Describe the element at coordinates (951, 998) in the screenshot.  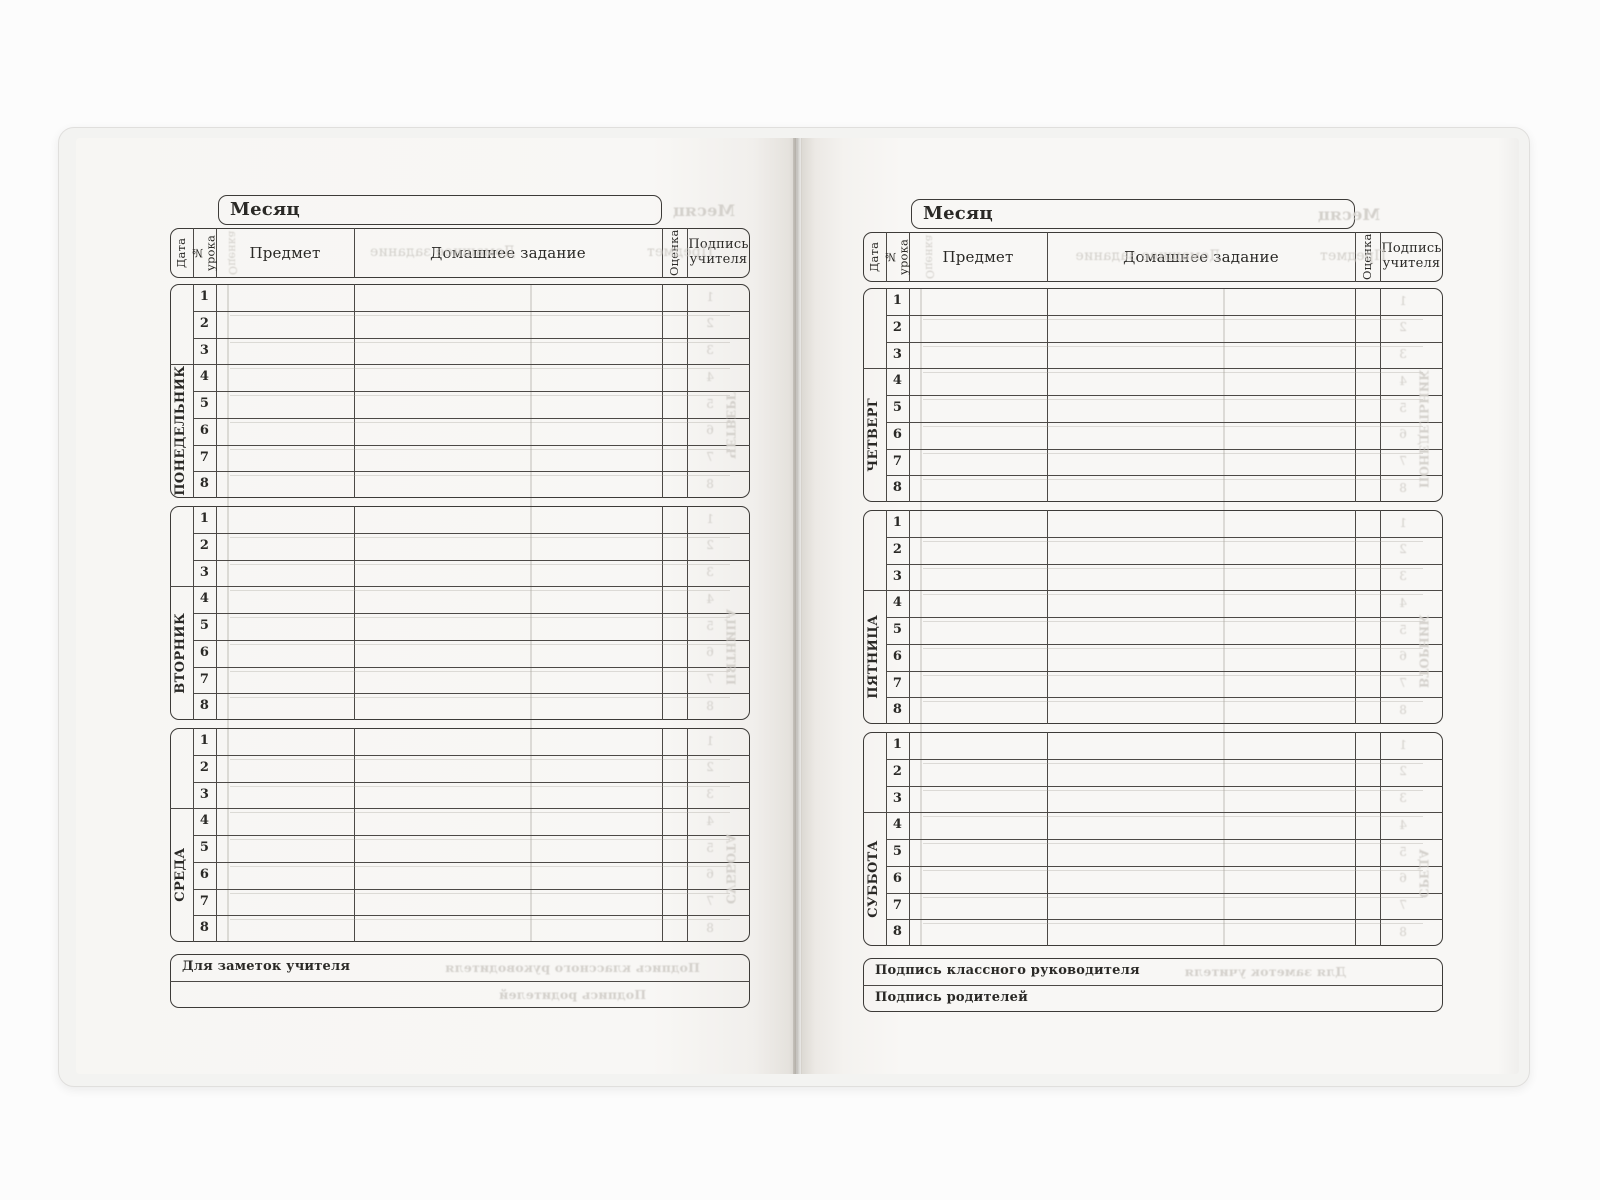
I see `parents-signature-label: Подпись родителей` at that location.